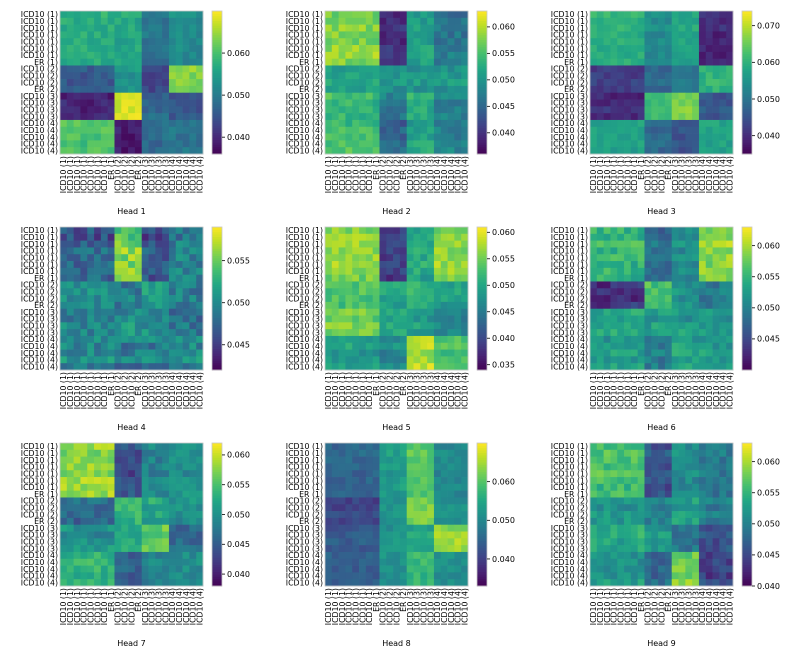 The height and width of the screenshot is (660, 793). I want to click on row-tick-label: ER (1), so click(46, 62).